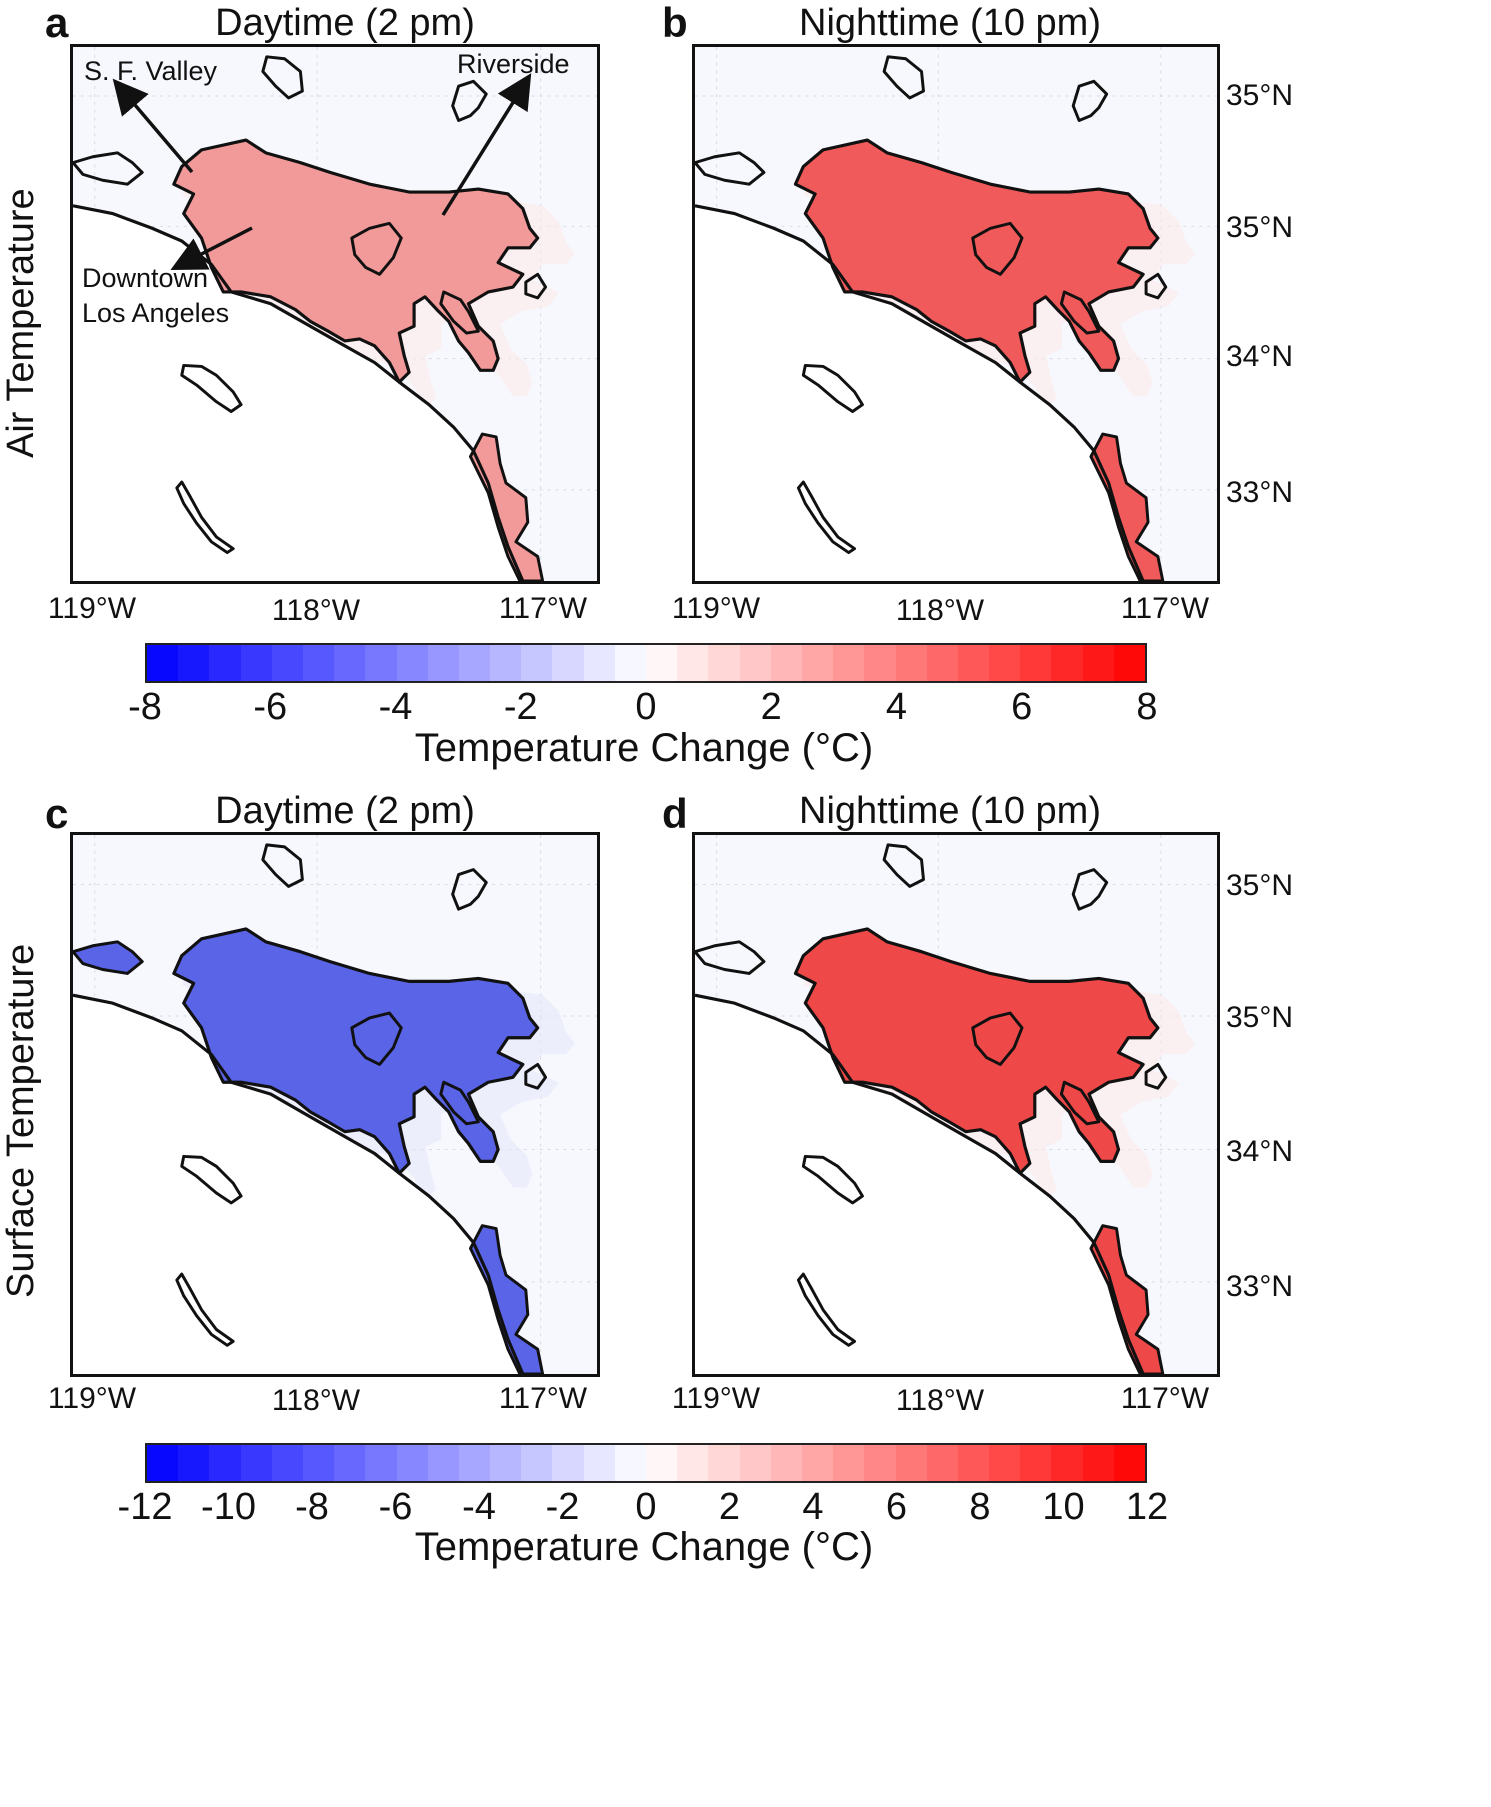 The height and width of the screenshot is (1807, 1491). What do you see at coordinates (950, 811) in the screenshot?
I see `panel-title-d: Nighttime (10 pm)` at bounding box center [950, 811].